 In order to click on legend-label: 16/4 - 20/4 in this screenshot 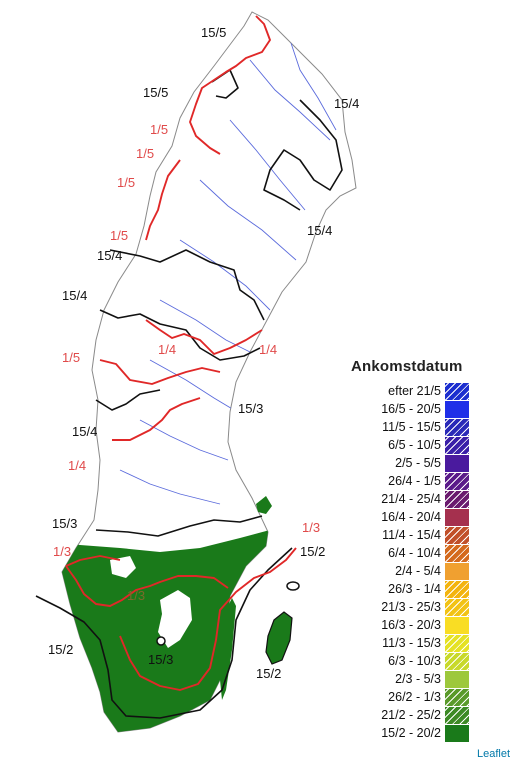, I will do `click(411, 517)`.